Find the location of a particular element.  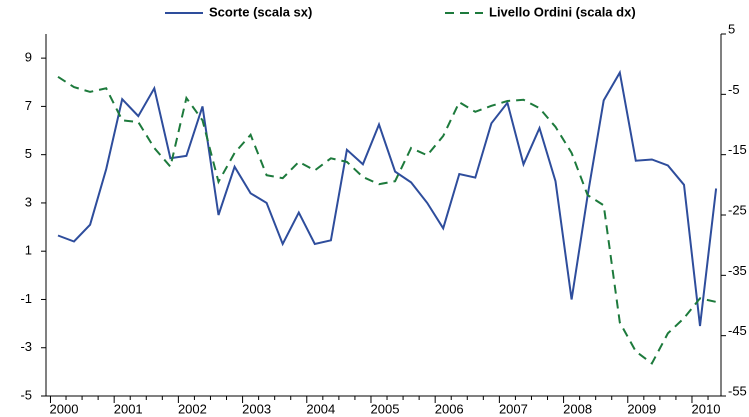

y-tick-label: -3 is located at coordinates (26, 346).